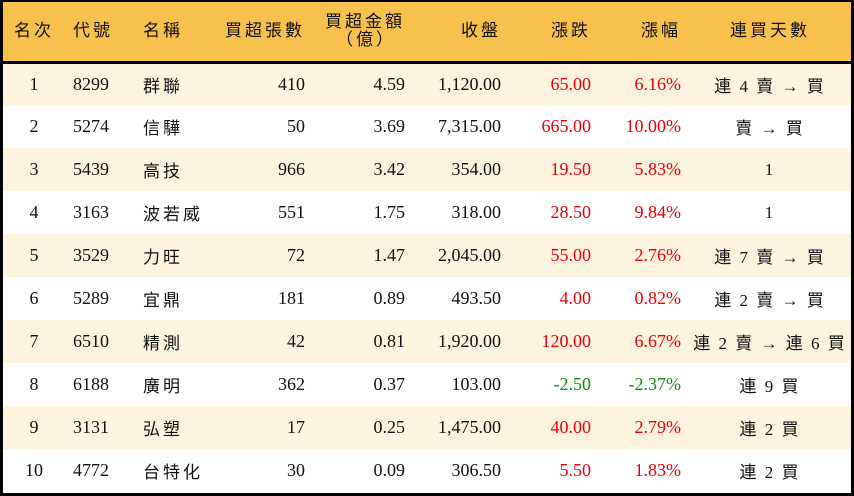  I want to click on cell-net-buy-lots: 410, so click(291, 83).